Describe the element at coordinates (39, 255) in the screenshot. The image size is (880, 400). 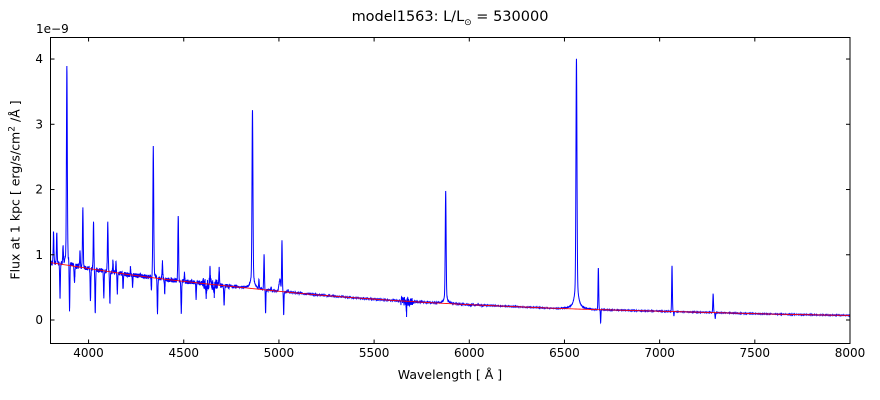
I see `y-tick-label: 1` at that location.